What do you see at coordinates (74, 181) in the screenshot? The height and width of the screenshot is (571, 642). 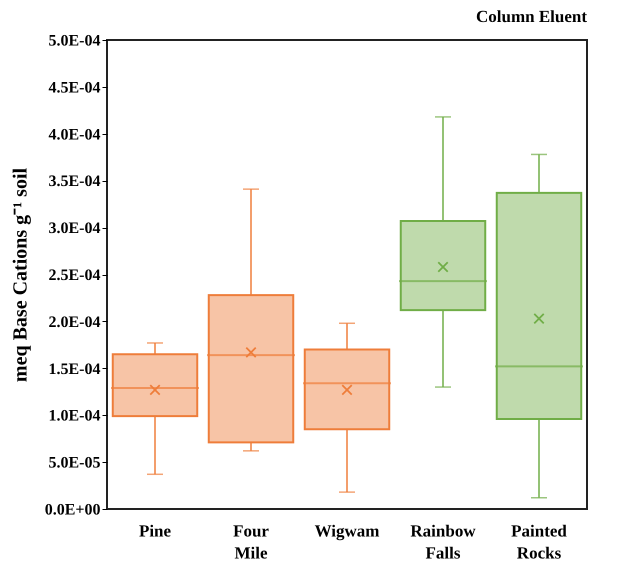 I see `y-tick-label: 3.5E-04` at bounding box center [74, 181].